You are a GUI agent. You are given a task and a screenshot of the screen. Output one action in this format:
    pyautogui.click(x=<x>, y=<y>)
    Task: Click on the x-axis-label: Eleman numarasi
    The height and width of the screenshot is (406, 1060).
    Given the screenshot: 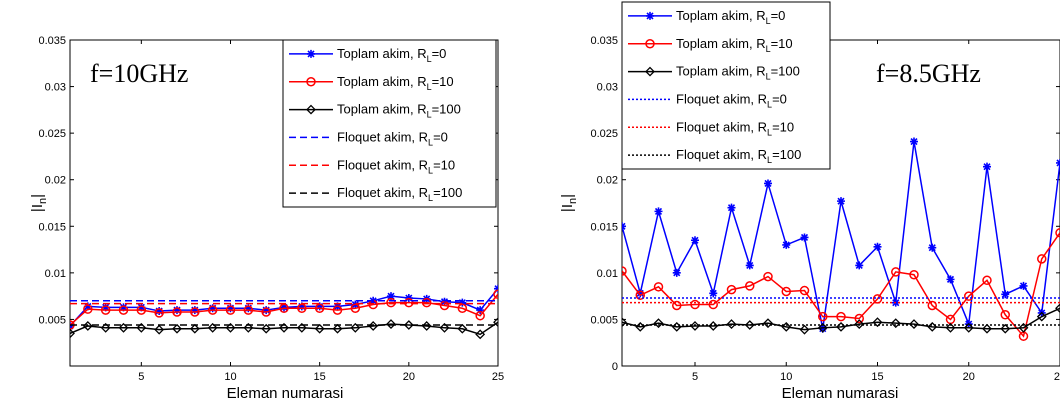 What is the action you would take?
    pyautogui.click(x=840, y=393)
    